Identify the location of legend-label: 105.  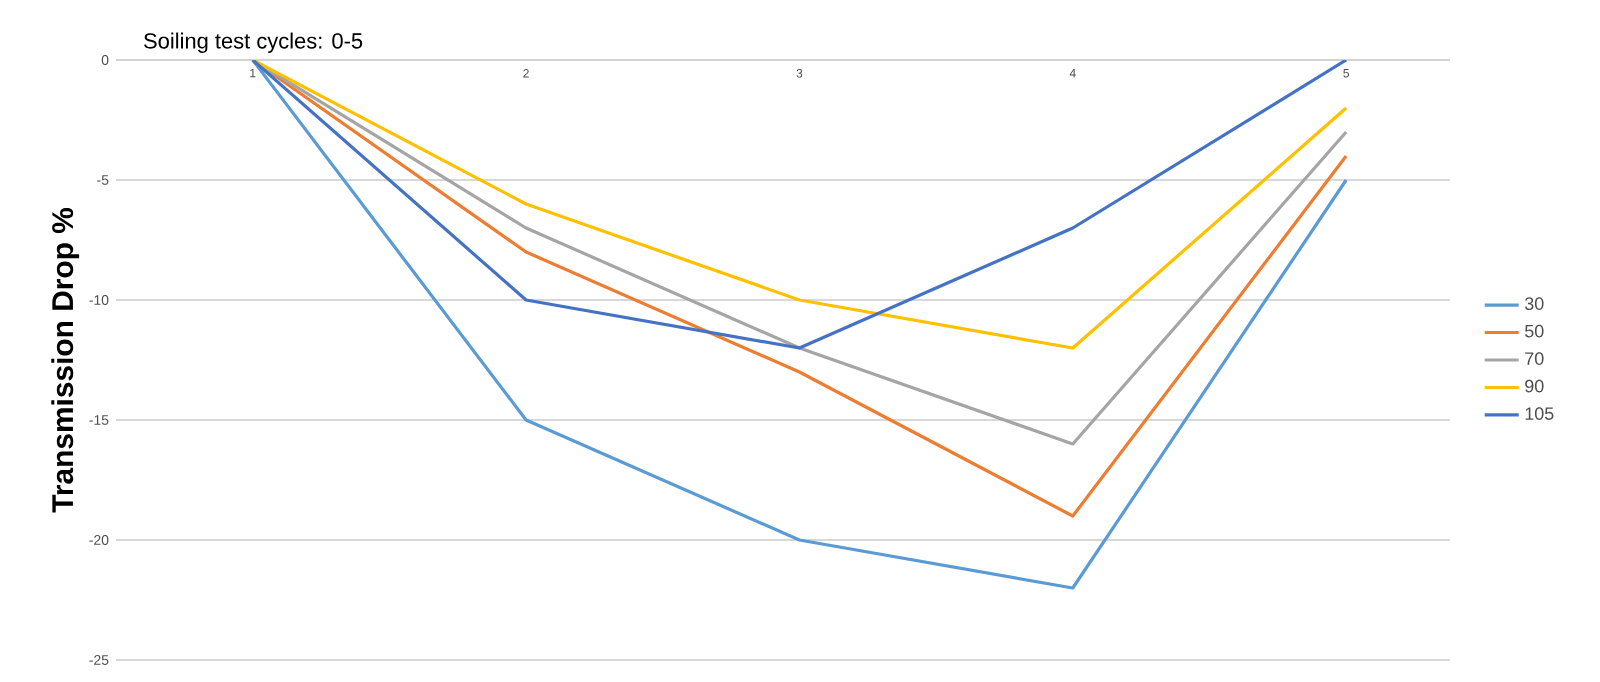
(1539, 413).